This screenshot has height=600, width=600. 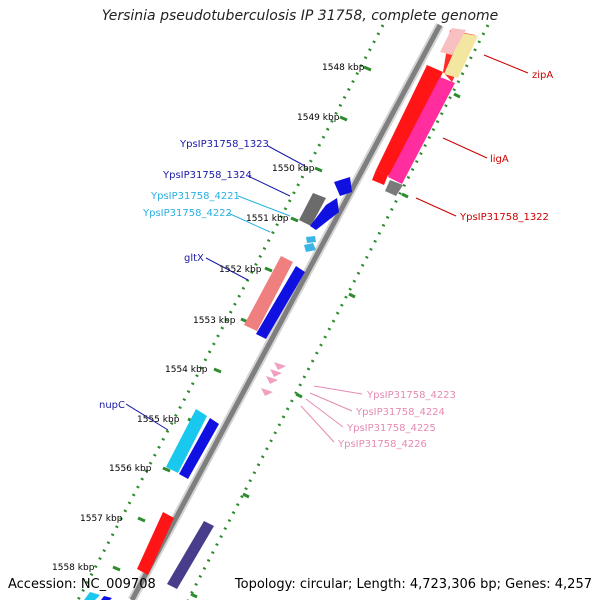 I want to click on leader-liga, so click(x=465, y=148).